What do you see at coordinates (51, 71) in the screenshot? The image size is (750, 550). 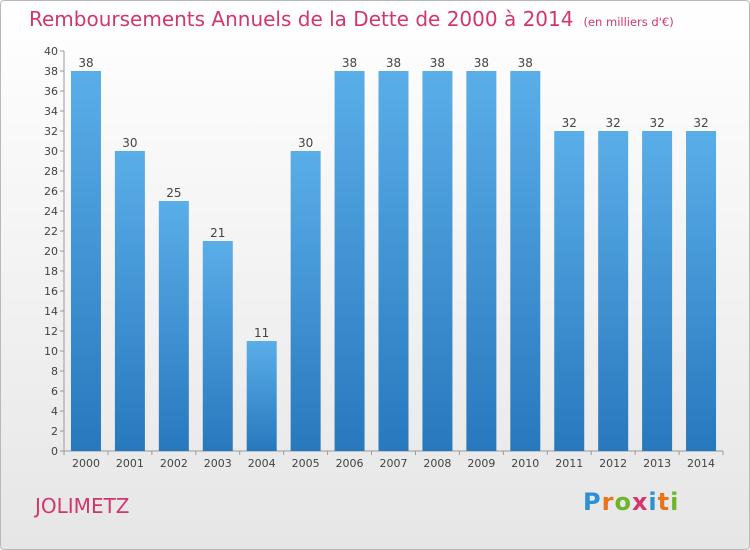 I see `y-tick-label: 38` at bounding box center [51, 71].